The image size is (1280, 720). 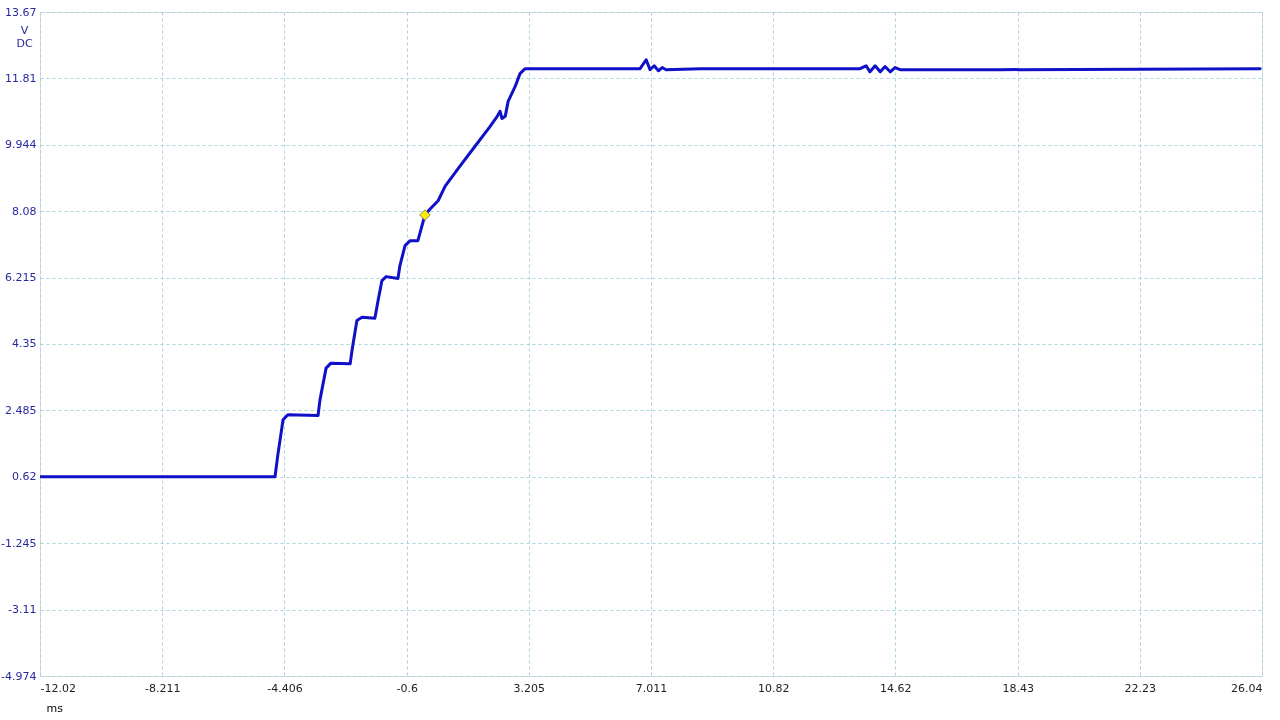 What do you see at coordinates (21, 278) in the screenshot?
I see `y-tick-label: 6.215` at bounding box center [21, 278].